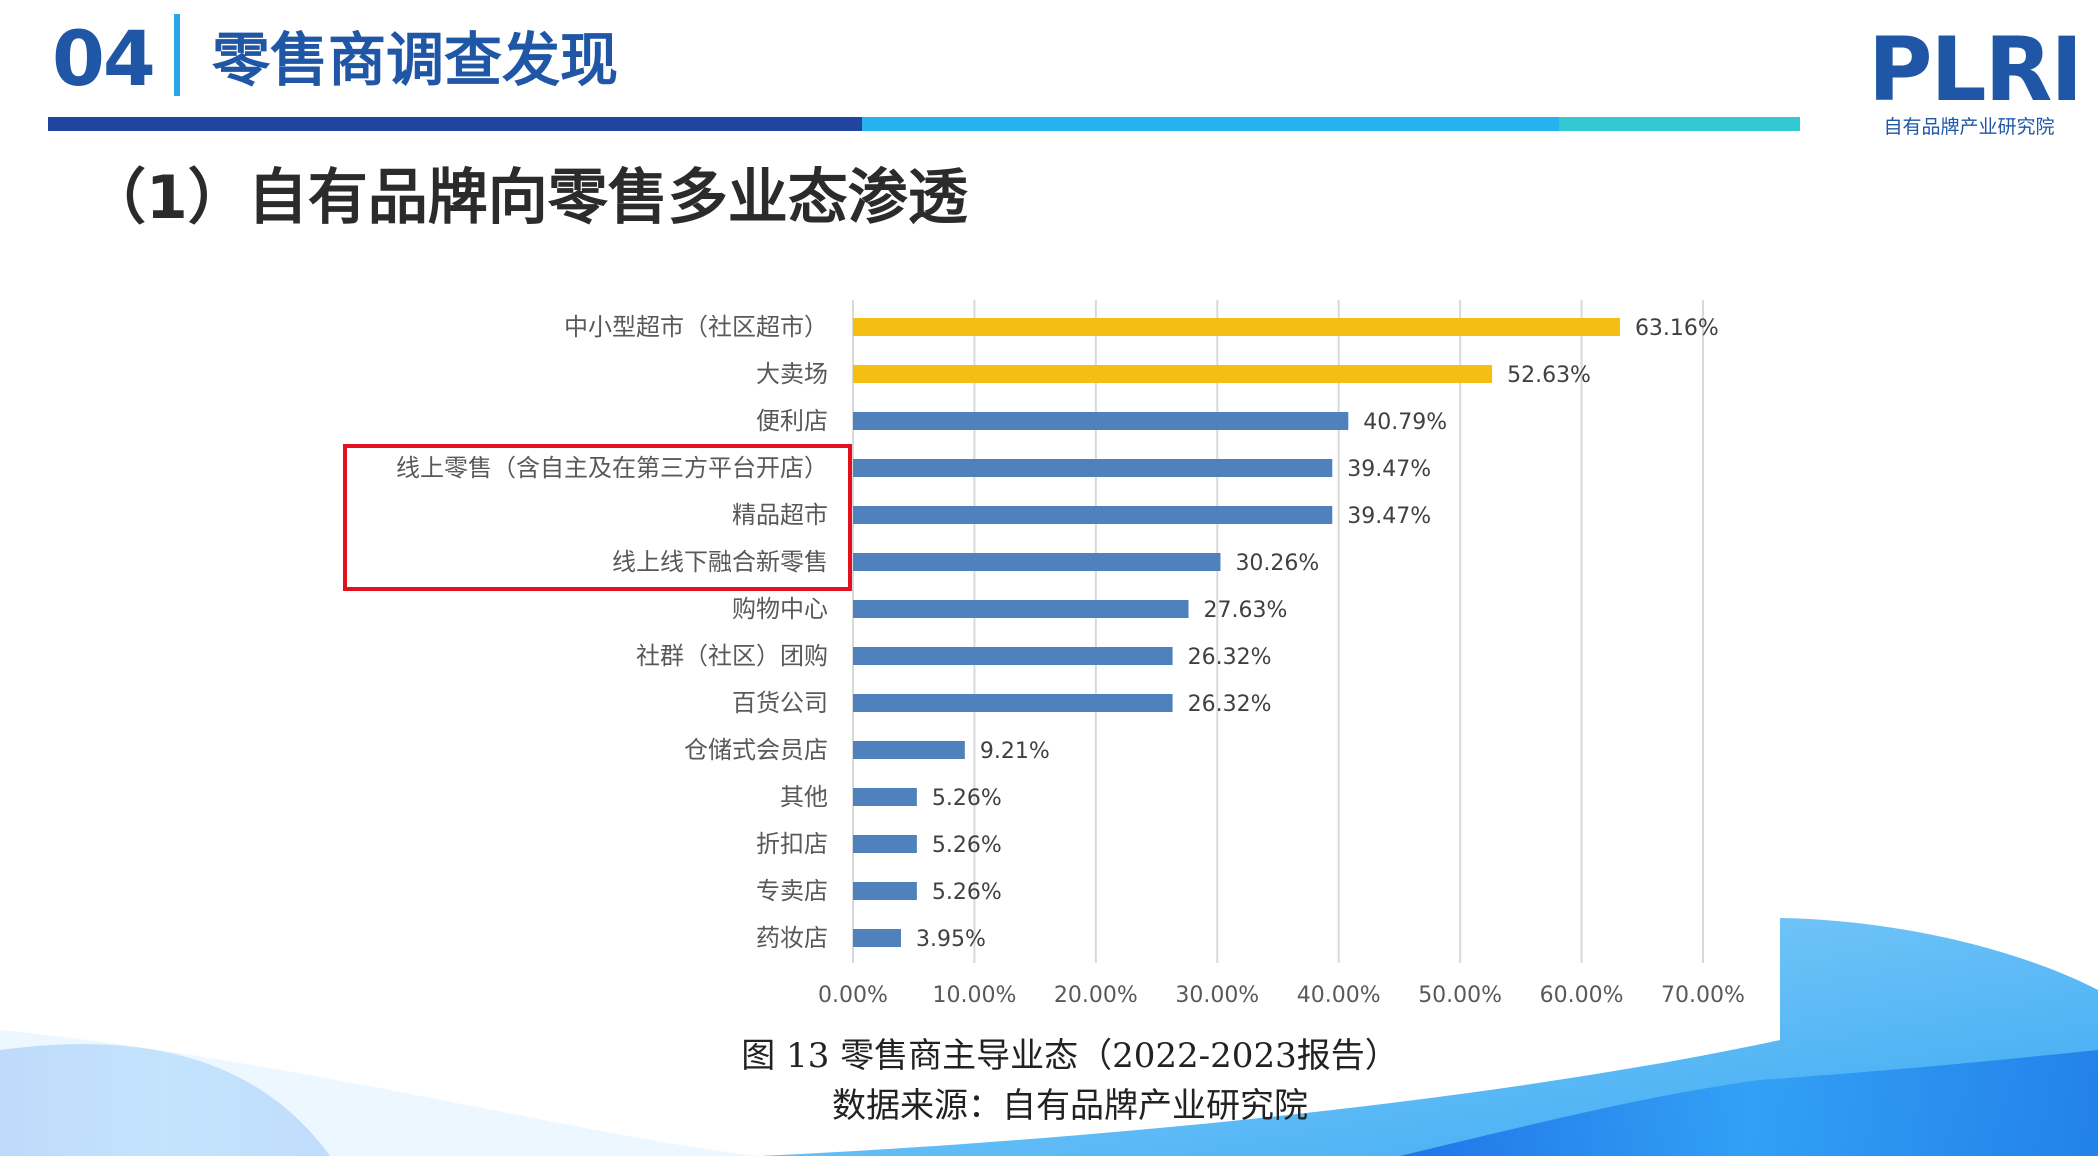 This screenshot has height=1156, width=2098. Describe the element at coordinates (1277, 563) in the screenshot. I see `data-label: 30.26%` at that location.